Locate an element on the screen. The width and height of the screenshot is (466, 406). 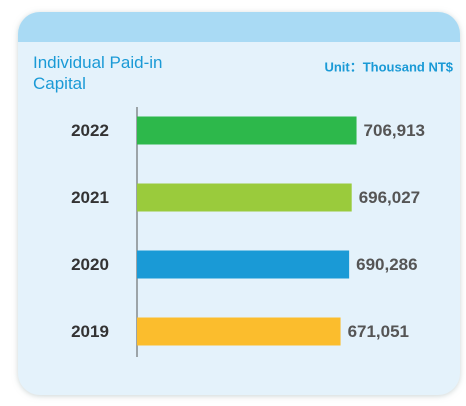
value-label: 706,913 is located at coordinates (394, 130).